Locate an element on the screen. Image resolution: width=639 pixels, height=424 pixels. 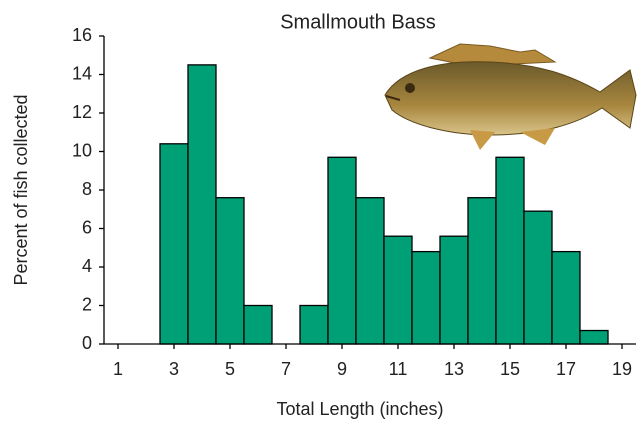
x-tick-label: 5 is located at coordinates (230, 369).